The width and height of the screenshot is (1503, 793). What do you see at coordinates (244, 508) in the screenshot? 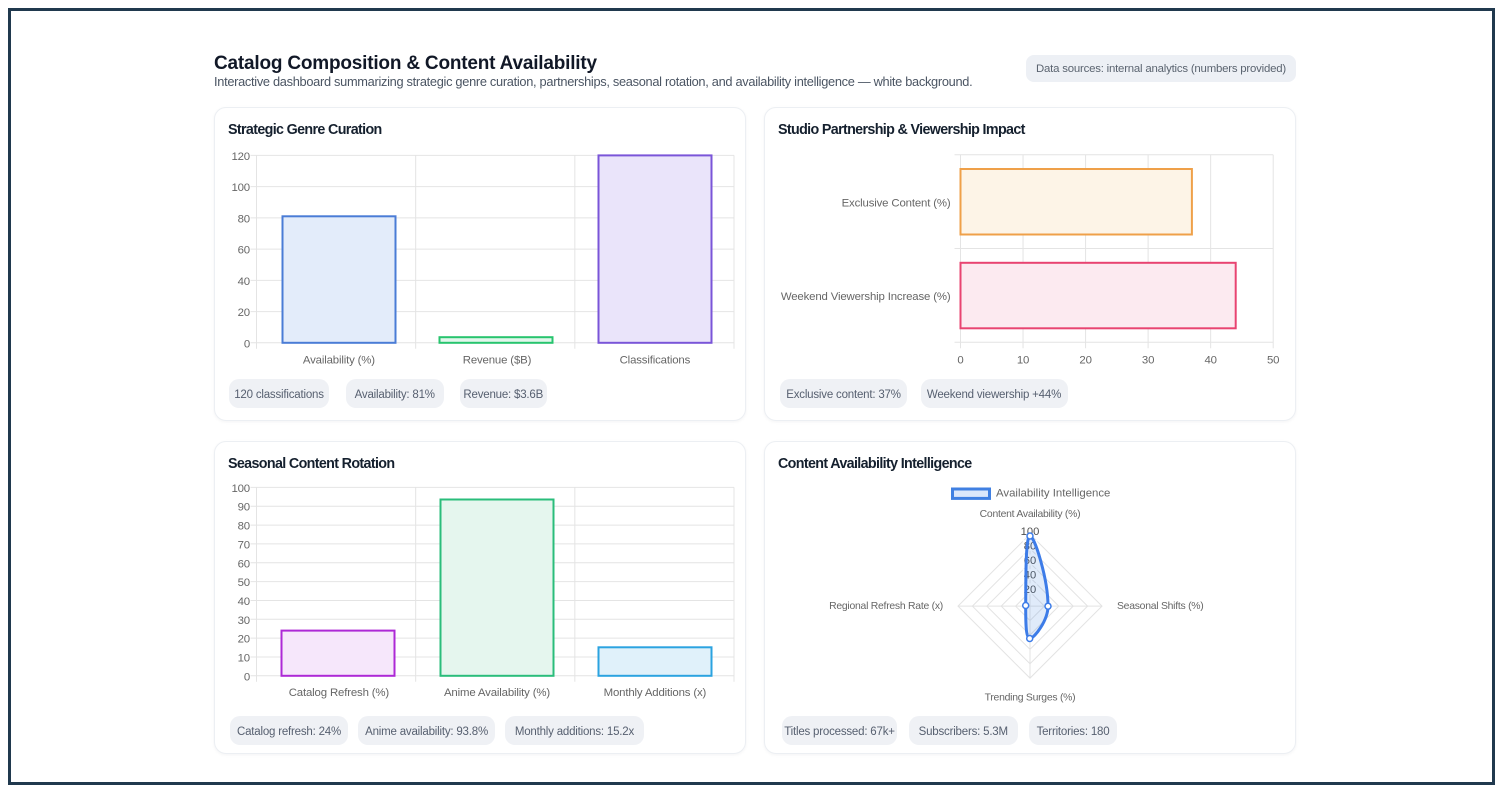
I see `svg-text: 90` at bounding box center [244, 508].